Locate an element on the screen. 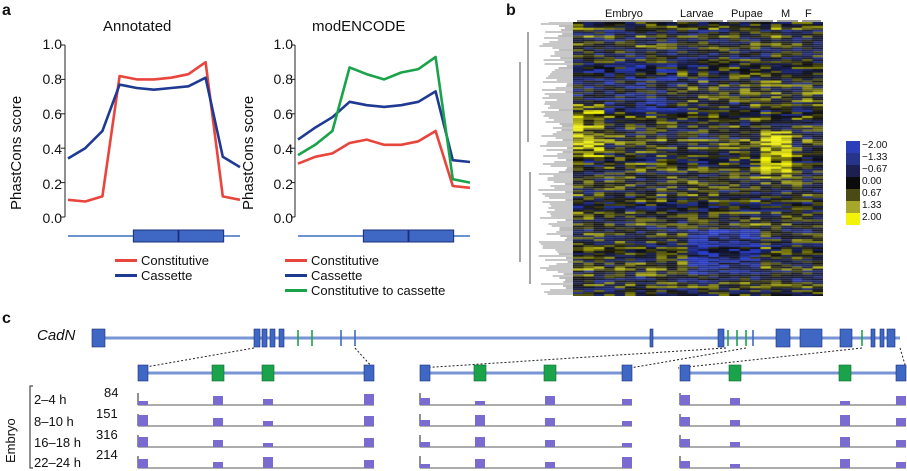  legend-left-cassette: Cassette is located at coordinates (153, 275).